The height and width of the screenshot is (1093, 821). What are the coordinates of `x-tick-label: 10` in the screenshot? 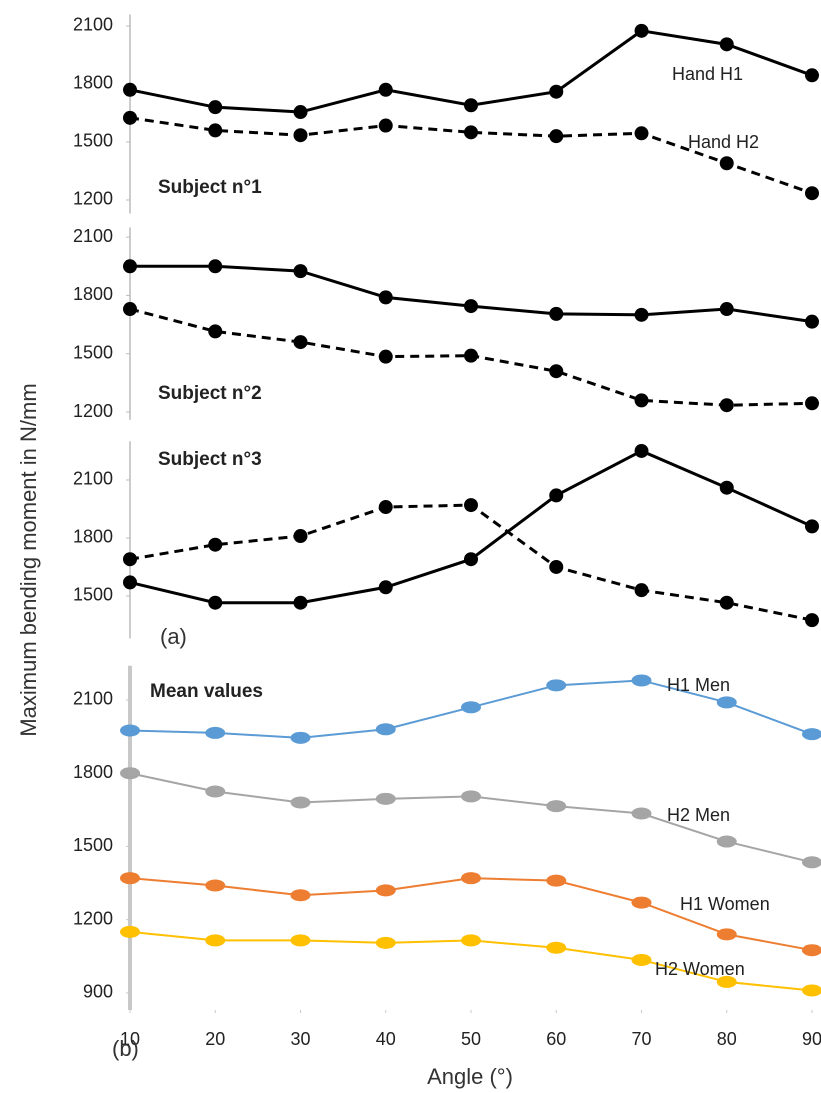 It's located at (130, 1039).